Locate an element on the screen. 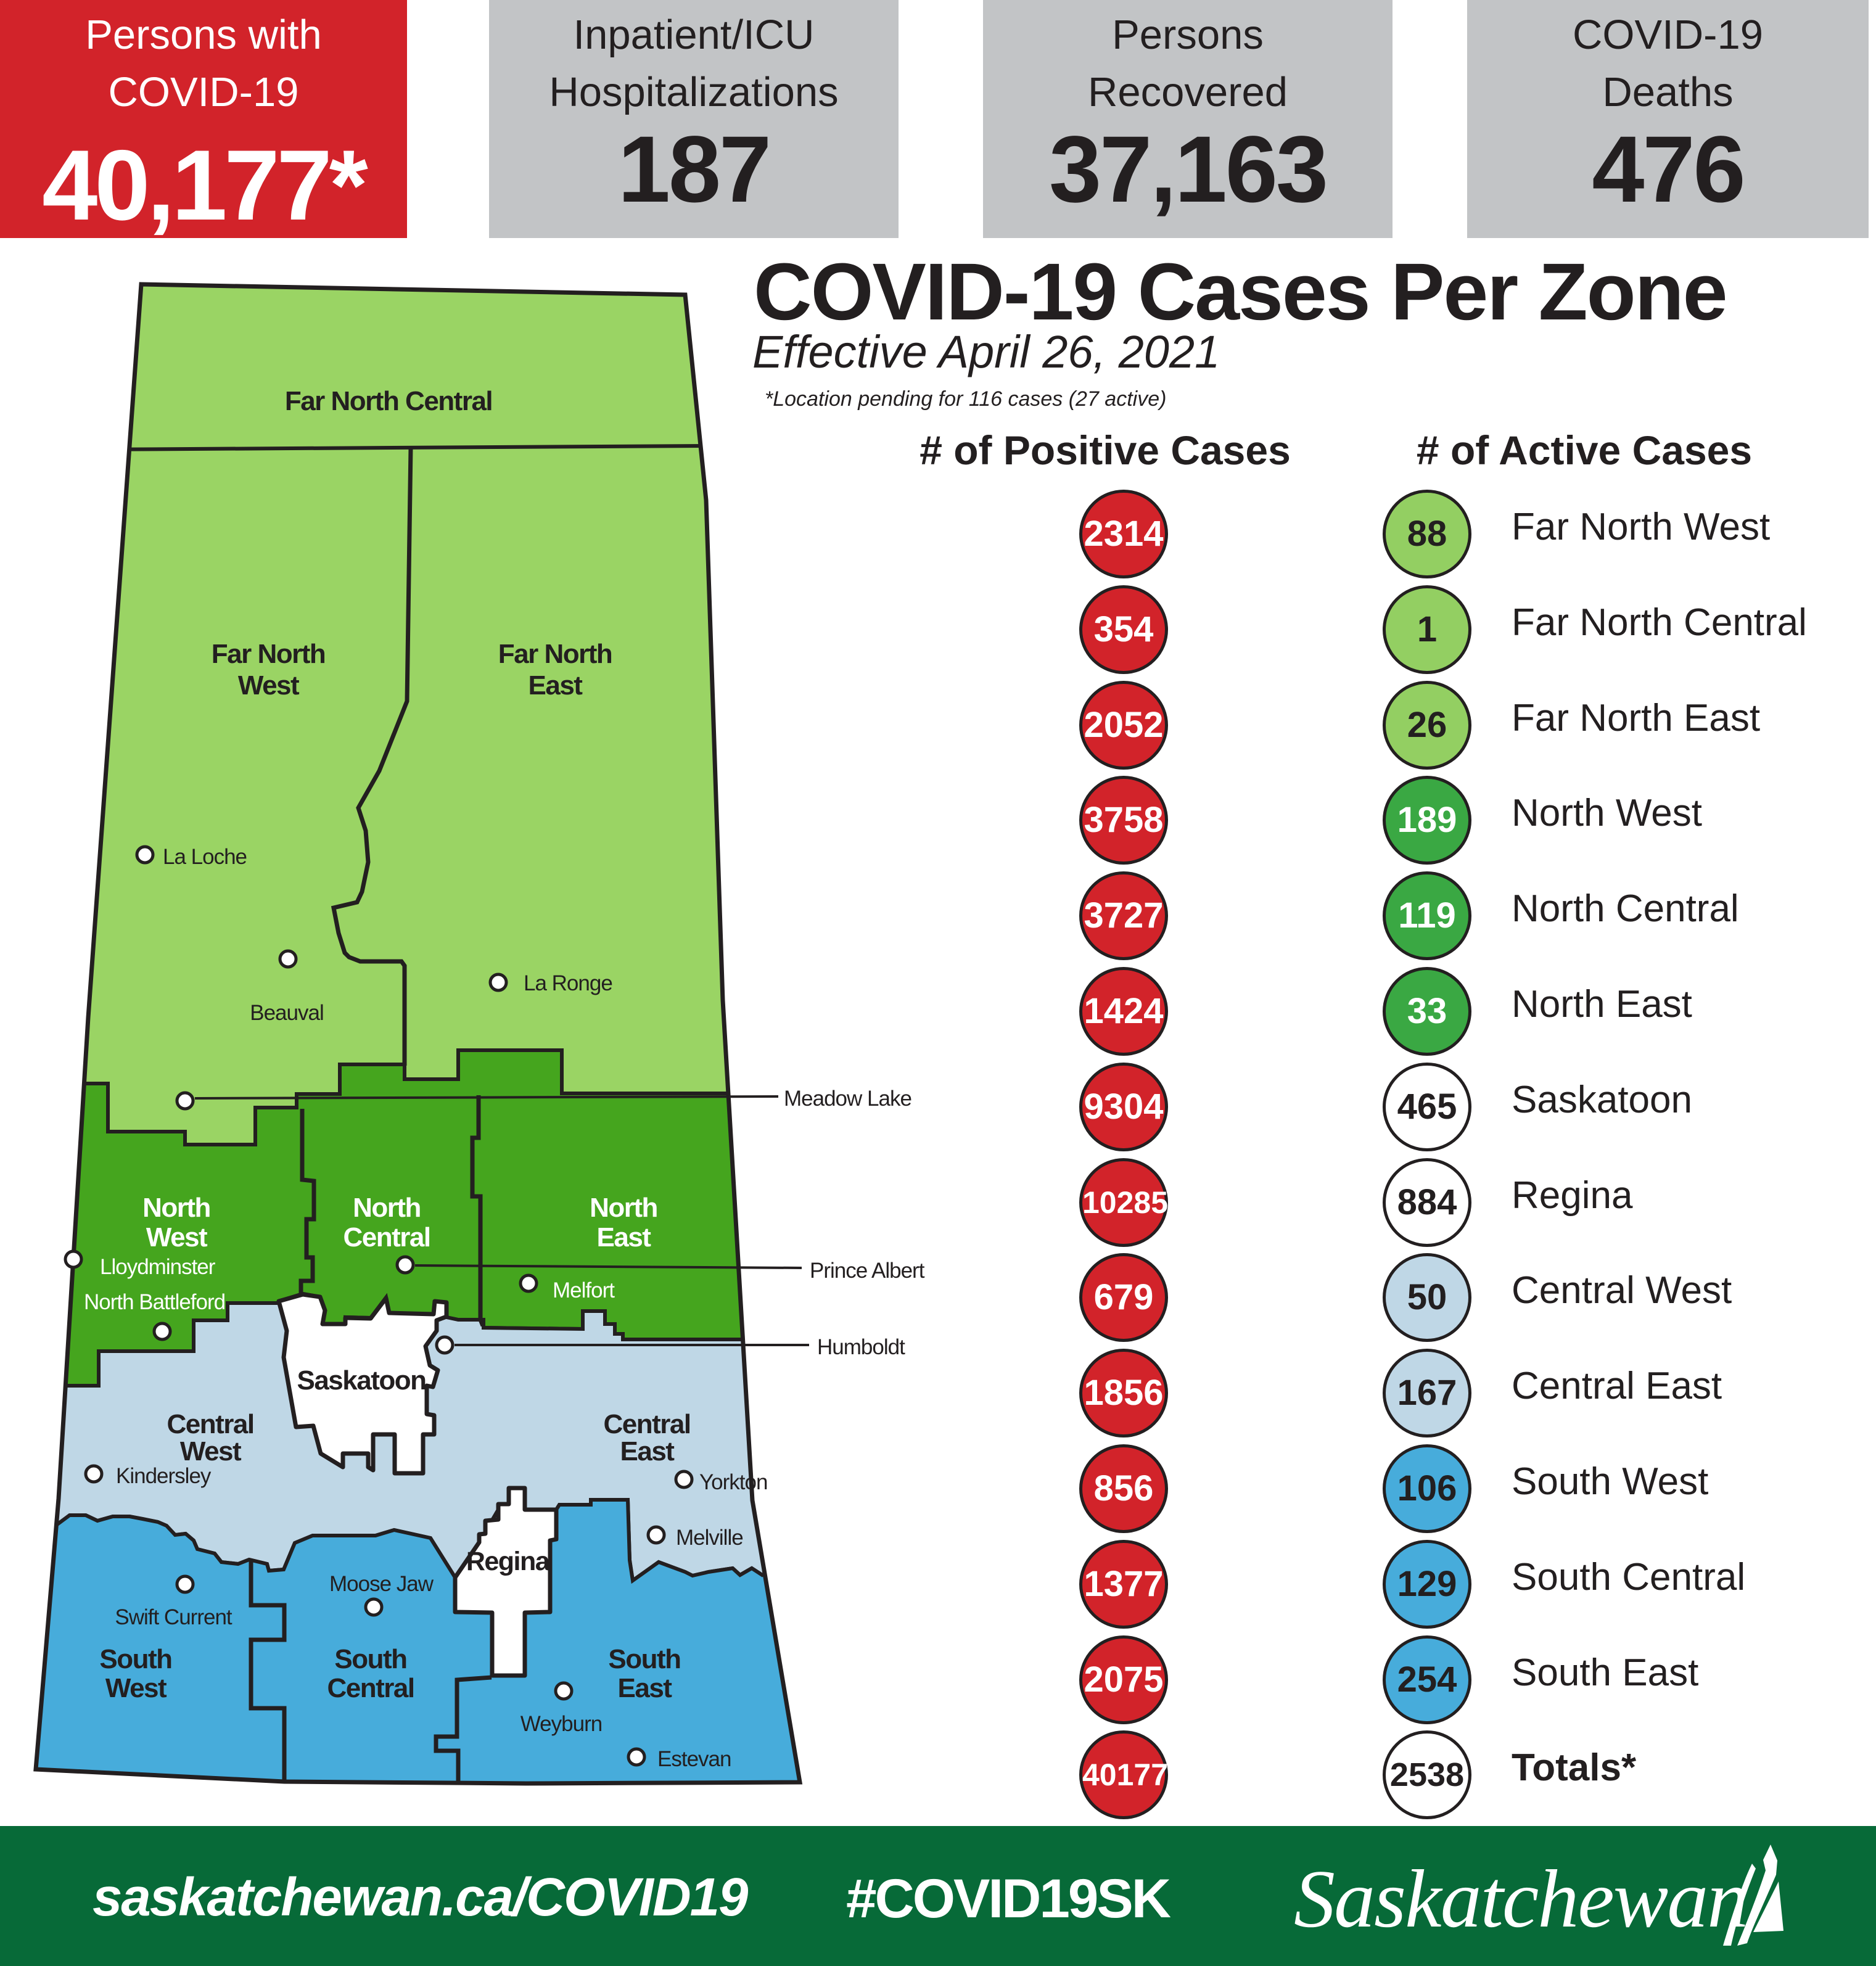 This screenshot has width=1876, height=1966. svg-text: Yorkton is located at coordinates (733, 1482).